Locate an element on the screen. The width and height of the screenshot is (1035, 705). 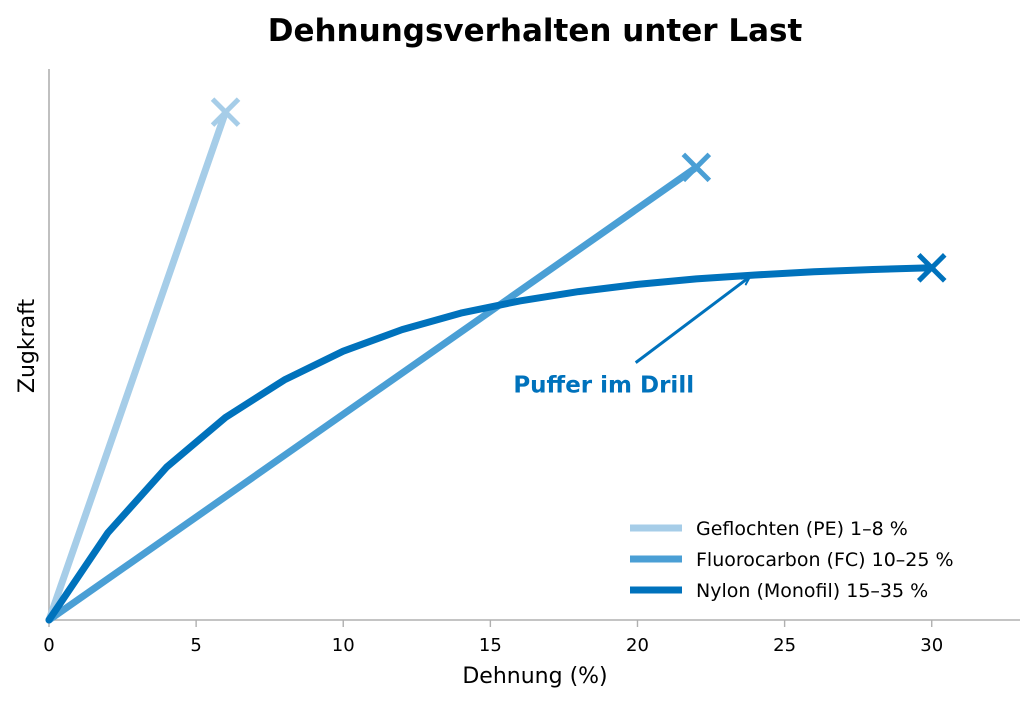
y-axis-label: Zugkraft is located at coordinates (27, 346).